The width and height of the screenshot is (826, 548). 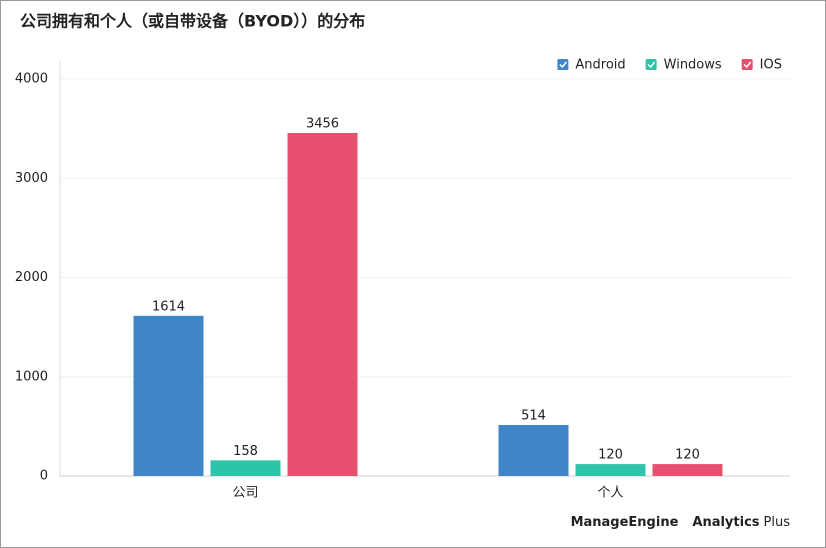 What do you see at coordinates (600, 65) in the screenshot?
I see `legend-label: Android` at bounding box center [600, 65].